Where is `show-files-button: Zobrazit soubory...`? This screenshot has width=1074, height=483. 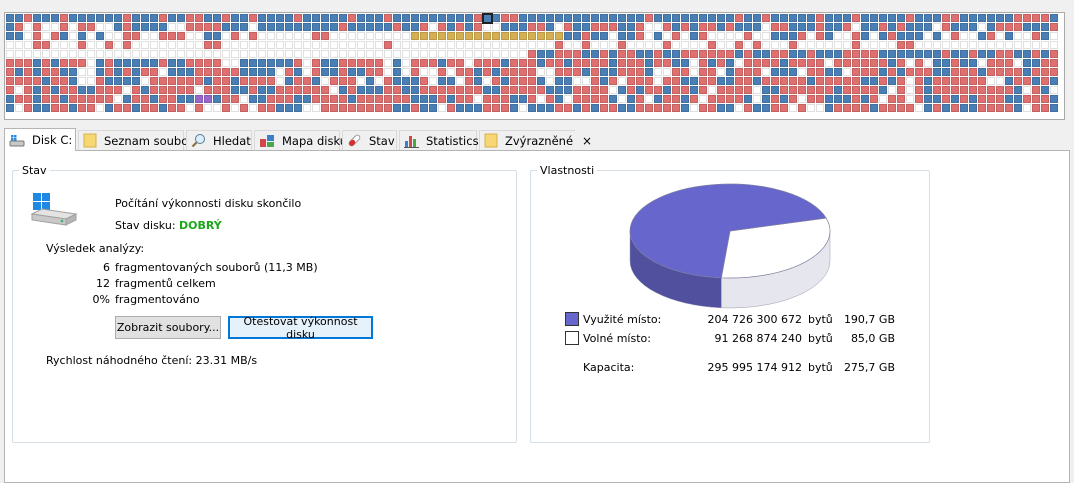
show-files-button: Zobrazit soubory... is located at coordinates (168, 327).